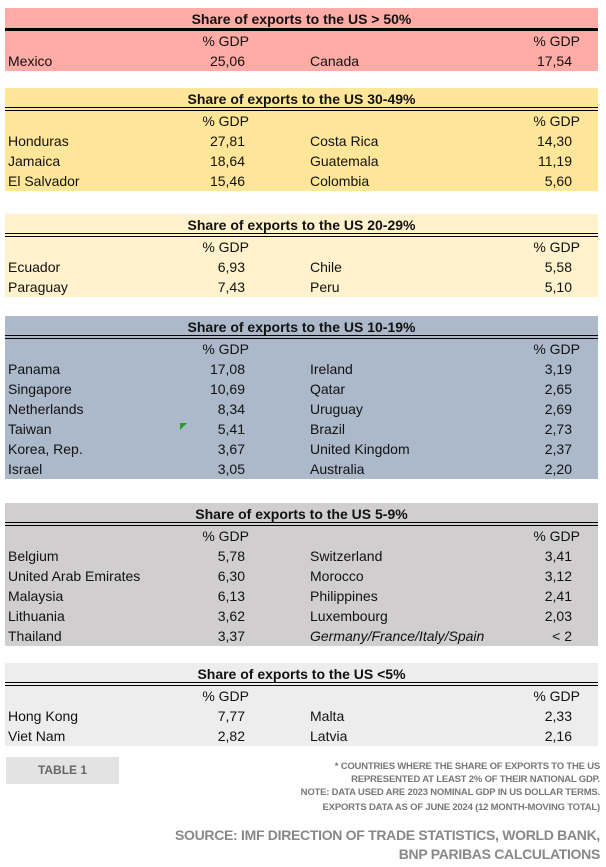 The height and width of the screenshot is (867, 606). Describe the element at coordinates (301, 736) in the screenshot. I see `table-row: Viet Nam 2,82 Latvia 2,16` at that location.